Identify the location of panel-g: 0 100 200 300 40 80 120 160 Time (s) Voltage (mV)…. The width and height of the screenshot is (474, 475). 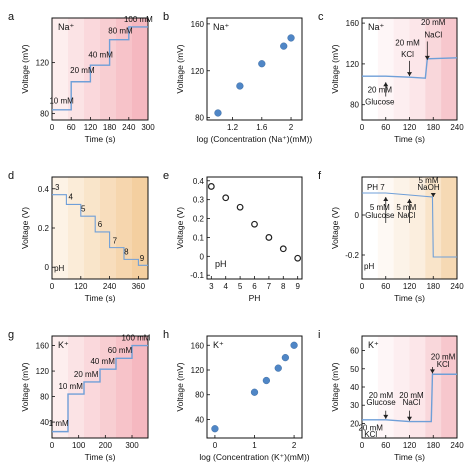
(79, 395).